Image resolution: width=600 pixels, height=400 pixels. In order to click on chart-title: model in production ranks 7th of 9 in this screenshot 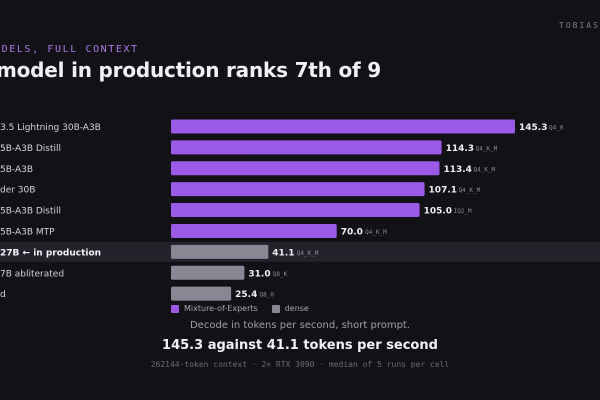, I will do `click(190, 70)`.